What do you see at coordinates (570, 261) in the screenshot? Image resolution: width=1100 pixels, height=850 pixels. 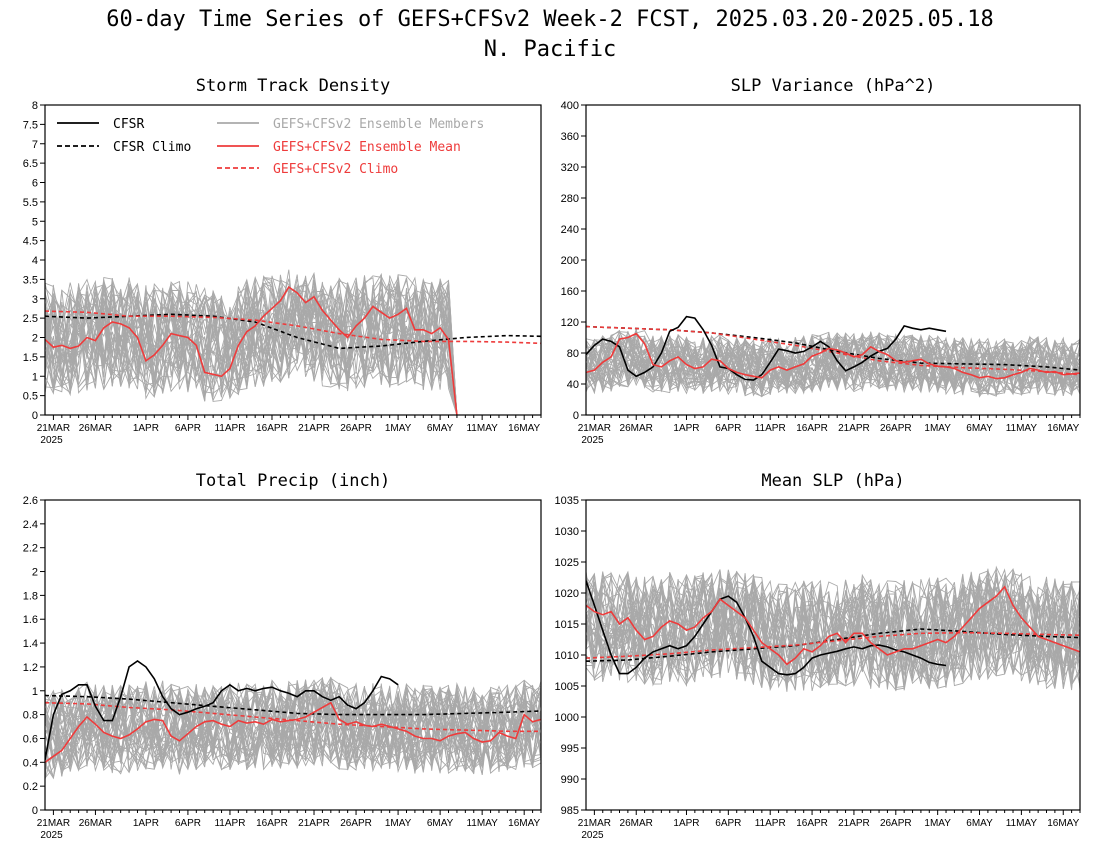 I see `y-tick-label: 200` at bounding box center [570, 261].